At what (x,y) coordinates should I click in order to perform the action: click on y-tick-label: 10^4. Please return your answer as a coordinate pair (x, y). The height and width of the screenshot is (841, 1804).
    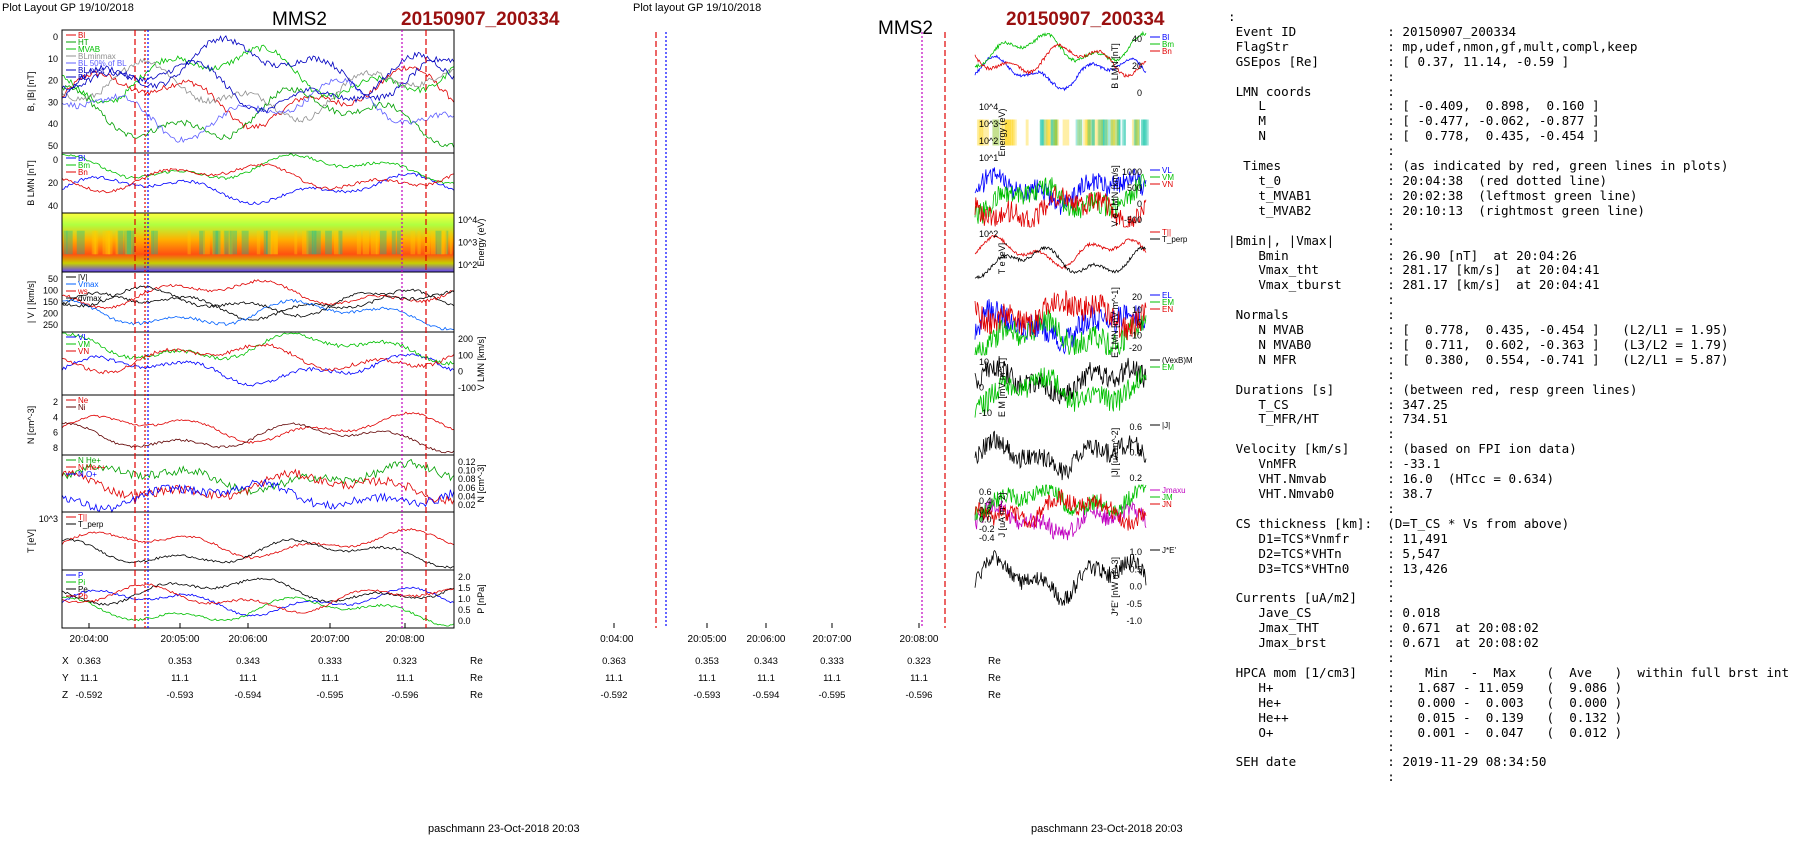
    Looking at the image, I should click on (467, 220).